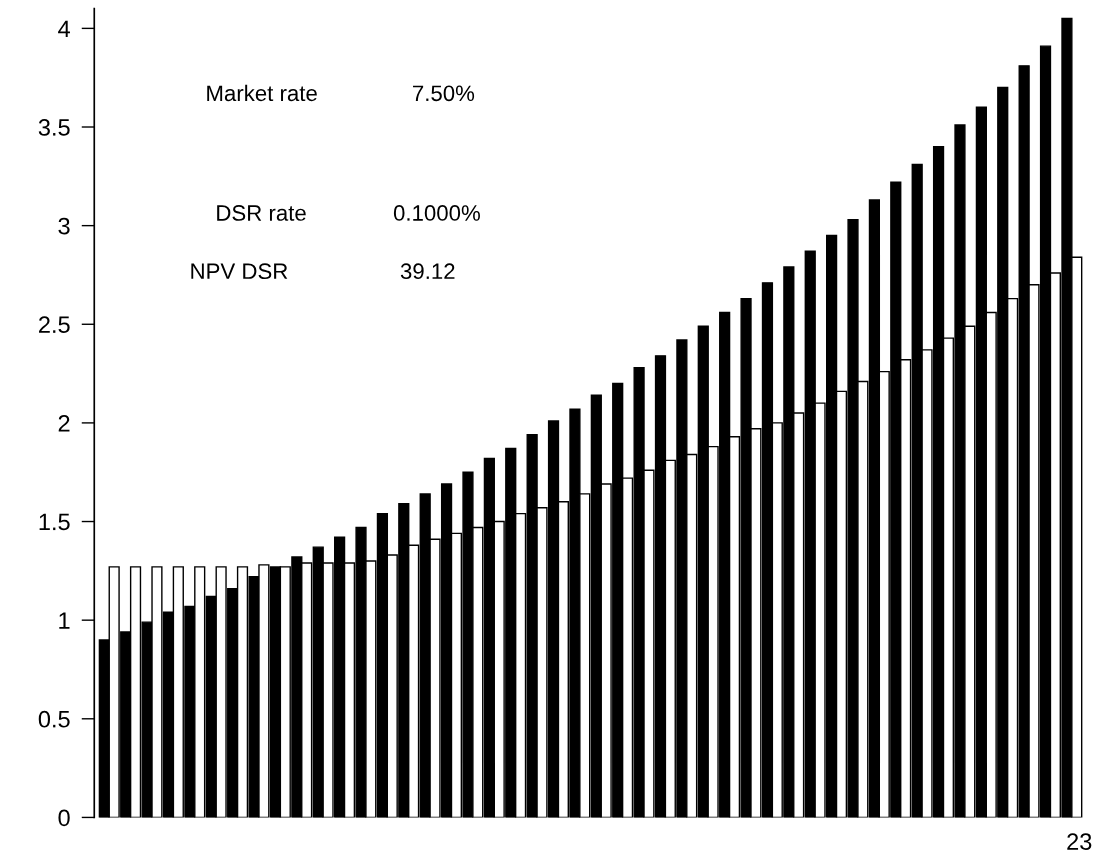  I want to click on y-tick-label: 0.5, so click(54, 719).